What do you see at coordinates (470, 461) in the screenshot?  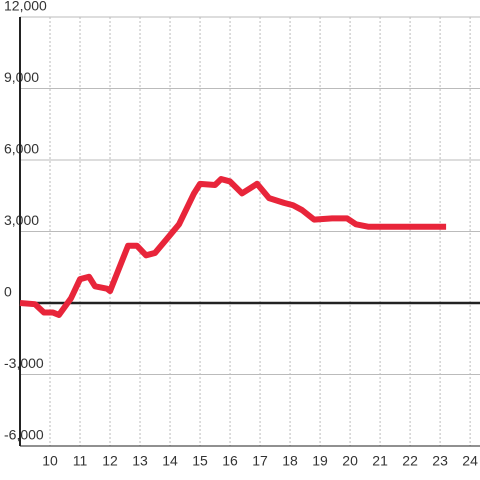 I see `x-tick-label: 24` at bounding box center [470, 461].